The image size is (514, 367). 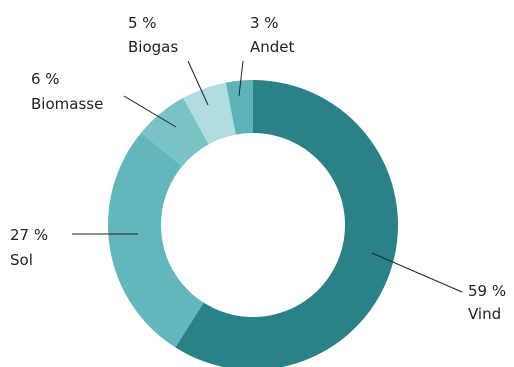 What do you see at coordinates (484, 314) in the screenshot?
I see `category-label-vind: Vind` at bounding box center [484, 314].